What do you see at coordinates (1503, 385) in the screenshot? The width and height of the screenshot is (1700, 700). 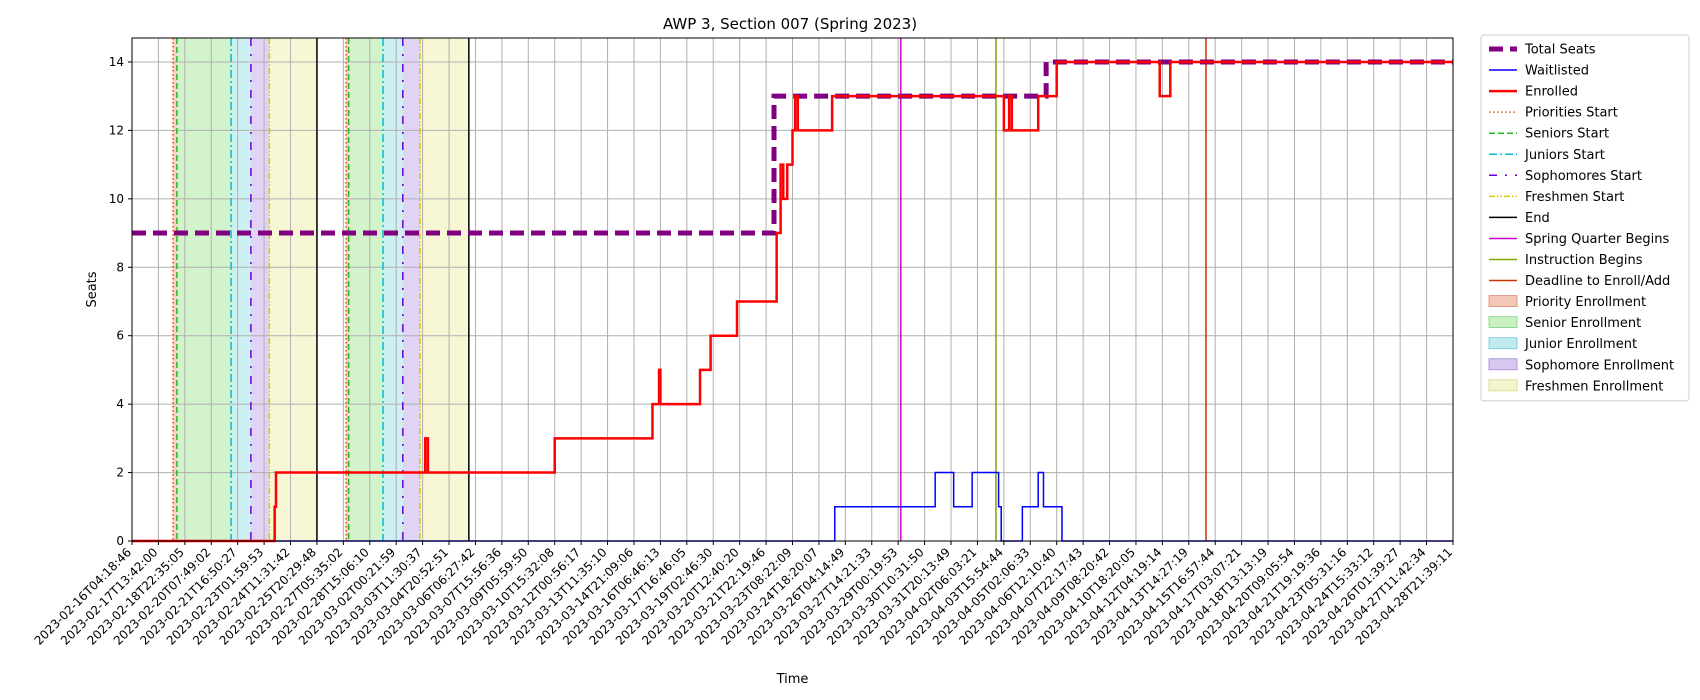 I see `legend-swatch-freshmen-enrollment` at bounding box center [1503, 385].